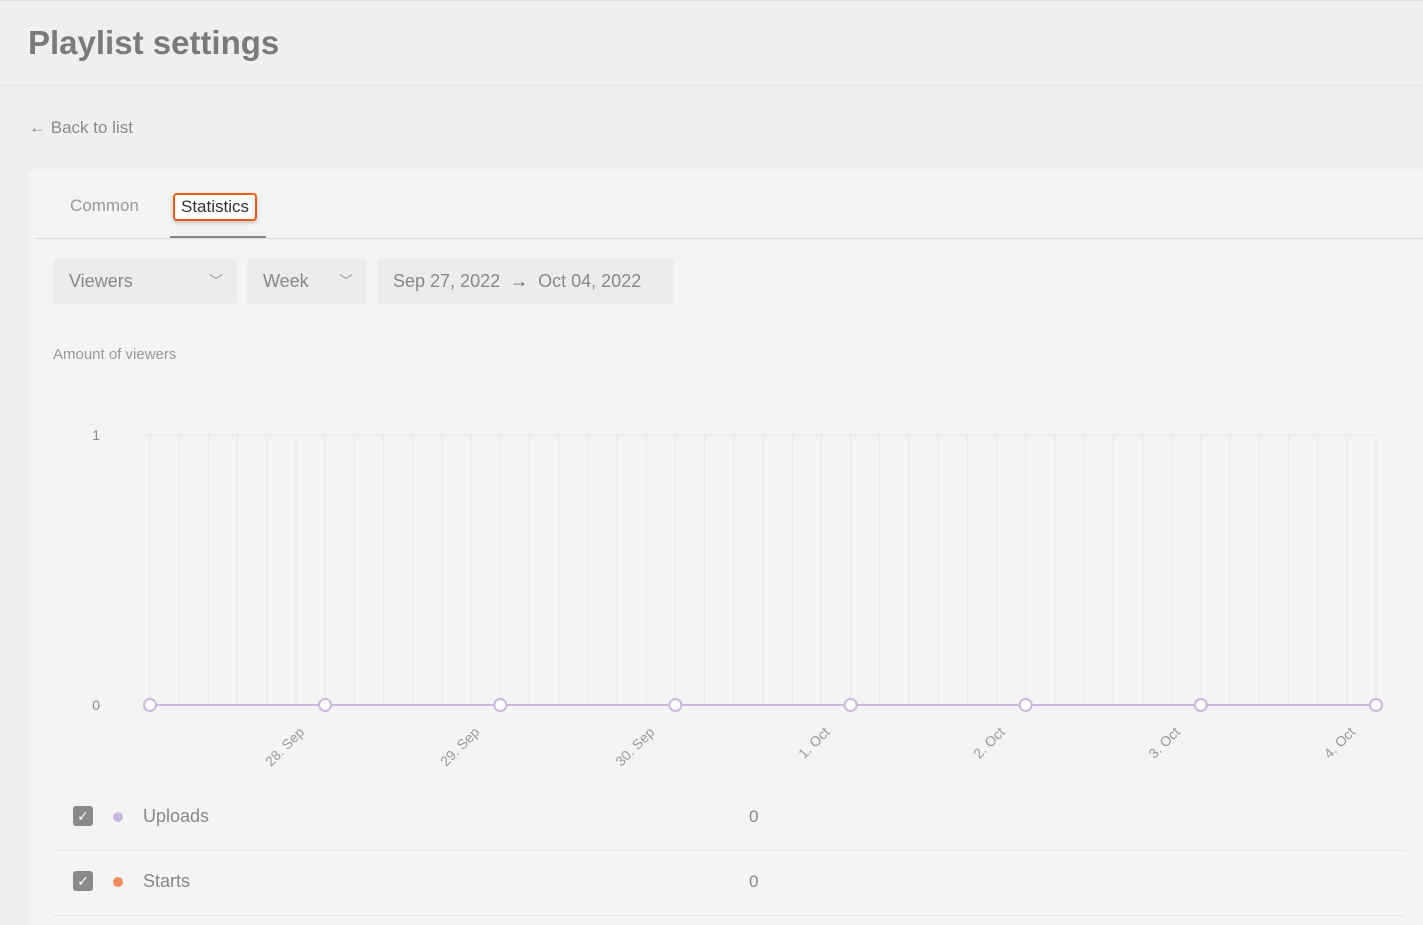 The height and width of the screenshot is (925, 1423). What do you see at coordinates (285, 747) in the screenshot?
I see `x-tick-label: 28. Sep` at bounding box center [285, 747].